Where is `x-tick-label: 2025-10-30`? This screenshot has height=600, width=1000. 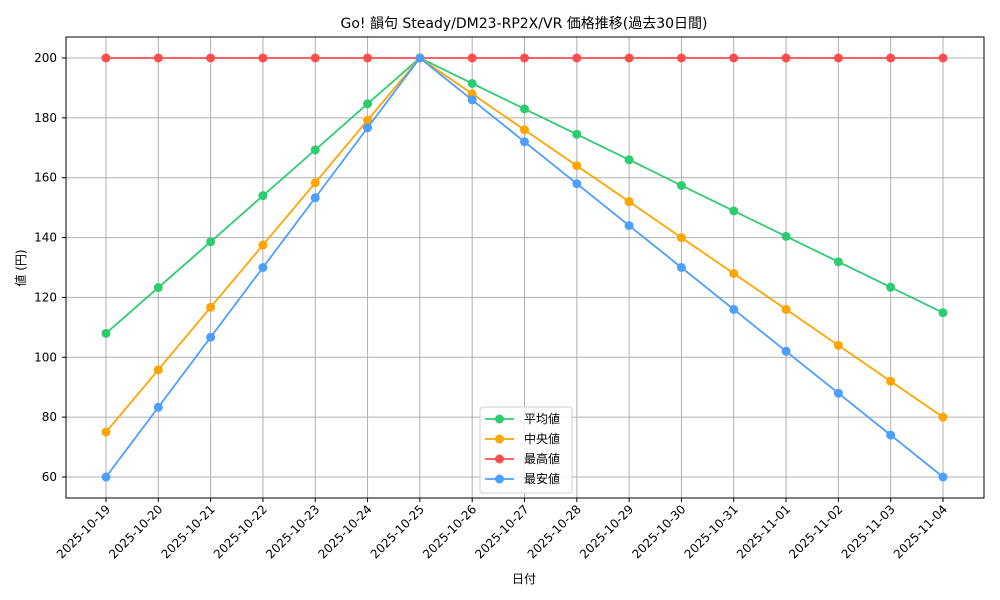 x-tick-label: 2025-10-30 is located at coordinates (658, 531).